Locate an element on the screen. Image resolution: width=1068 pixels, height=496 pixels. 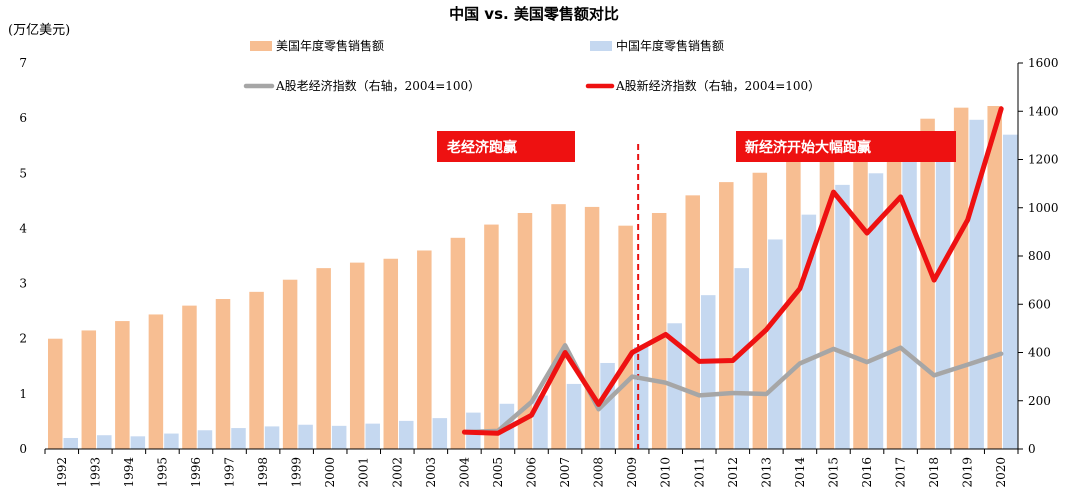
x-tick-2016: 2016 is located at coordinates (867, 472).